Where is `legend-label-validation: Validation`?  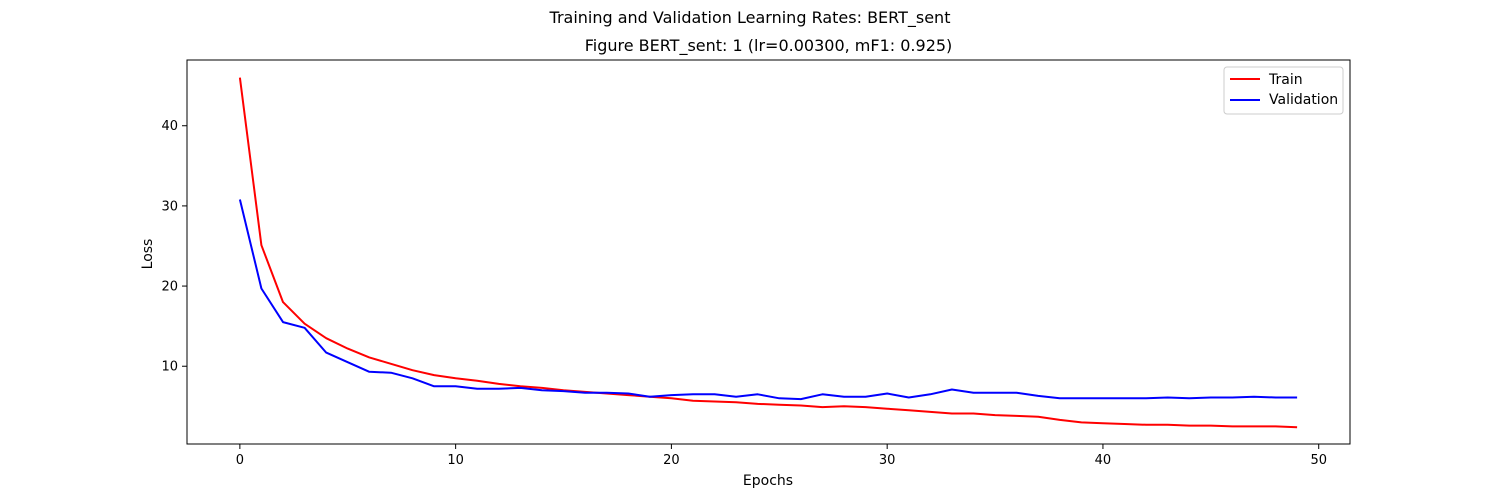
legend-label-validation: Validation is located at coordinates (1303, 100).